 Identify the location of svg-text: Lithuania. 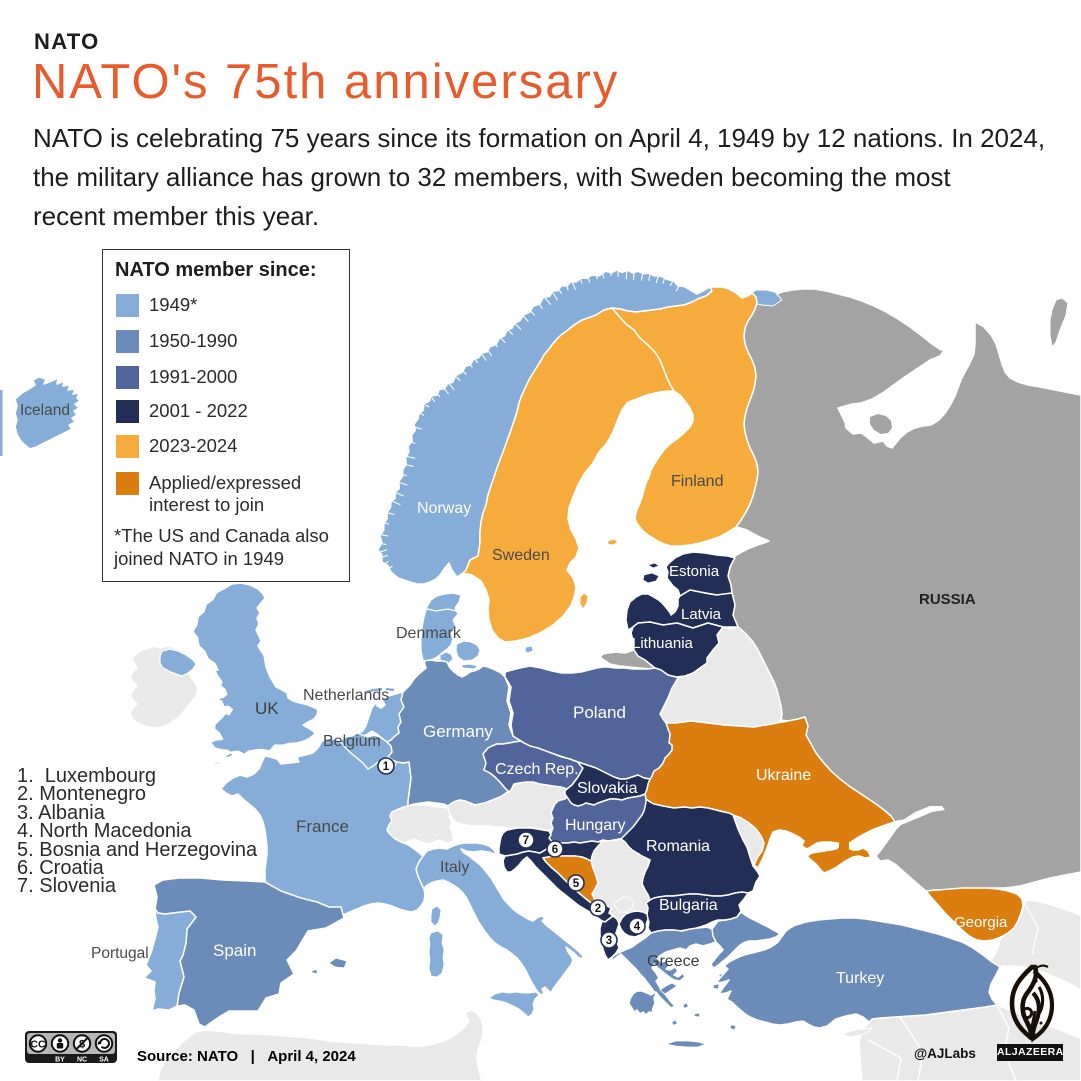
(663, 643).